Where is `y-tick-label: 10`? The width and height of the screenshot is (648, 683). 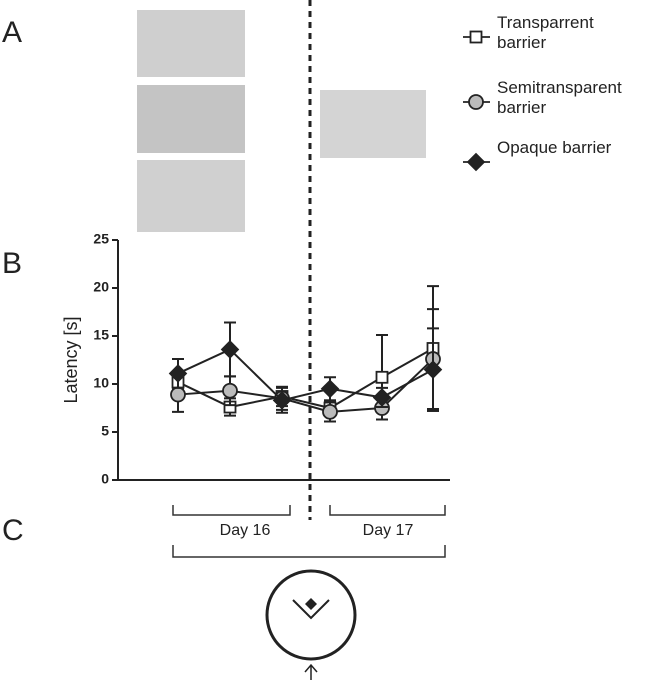
y-tick-label: 10 is located at coordinates (101, 383).